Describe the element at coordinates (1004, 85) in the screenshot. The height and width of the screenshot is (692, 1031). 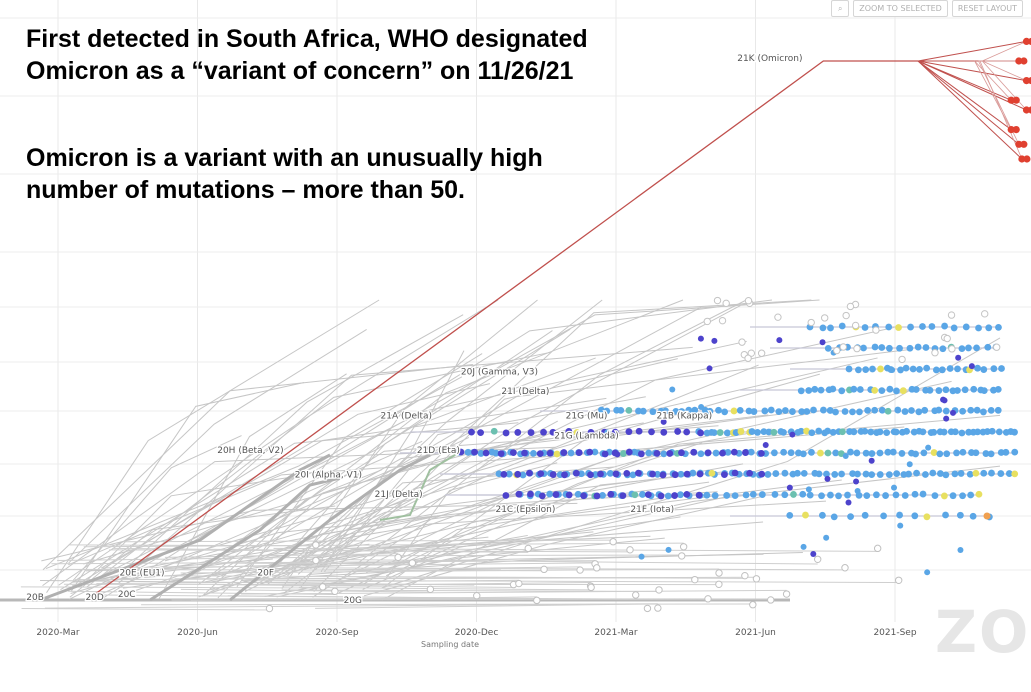
I see `omicron-sub-branch` at that location.